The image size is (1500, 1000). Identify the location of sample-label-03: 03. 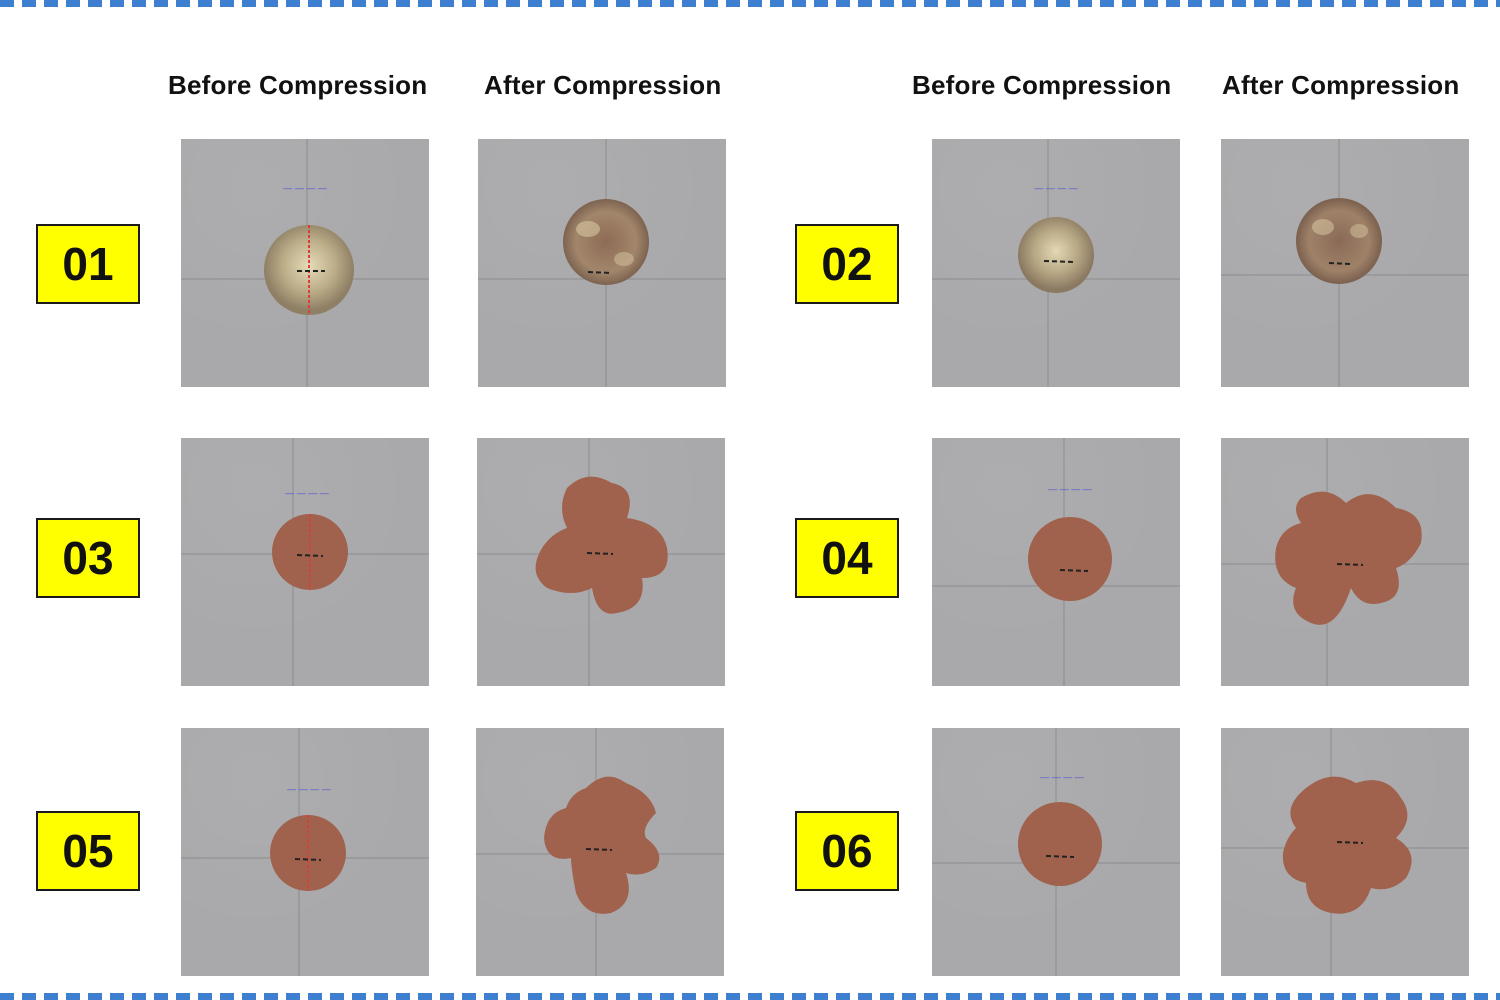
(88, 558).